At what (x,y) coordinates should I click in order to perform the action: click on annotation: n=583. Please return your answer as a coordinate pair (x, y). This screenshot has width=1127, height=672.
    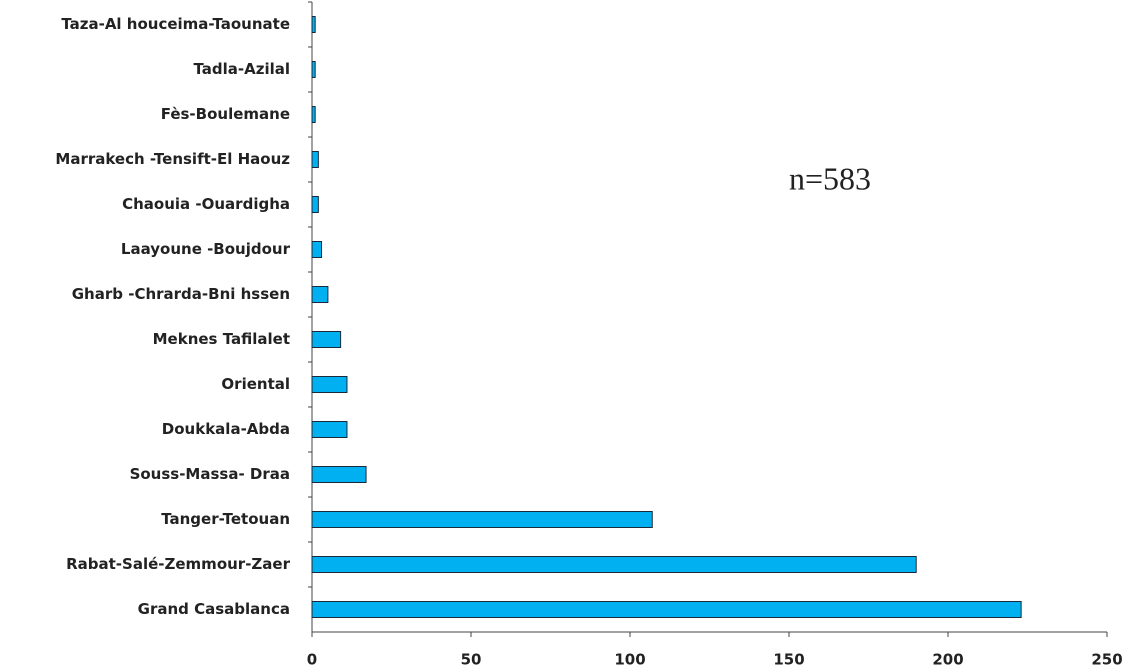
    Looking at the image, I should click on (830, 178).